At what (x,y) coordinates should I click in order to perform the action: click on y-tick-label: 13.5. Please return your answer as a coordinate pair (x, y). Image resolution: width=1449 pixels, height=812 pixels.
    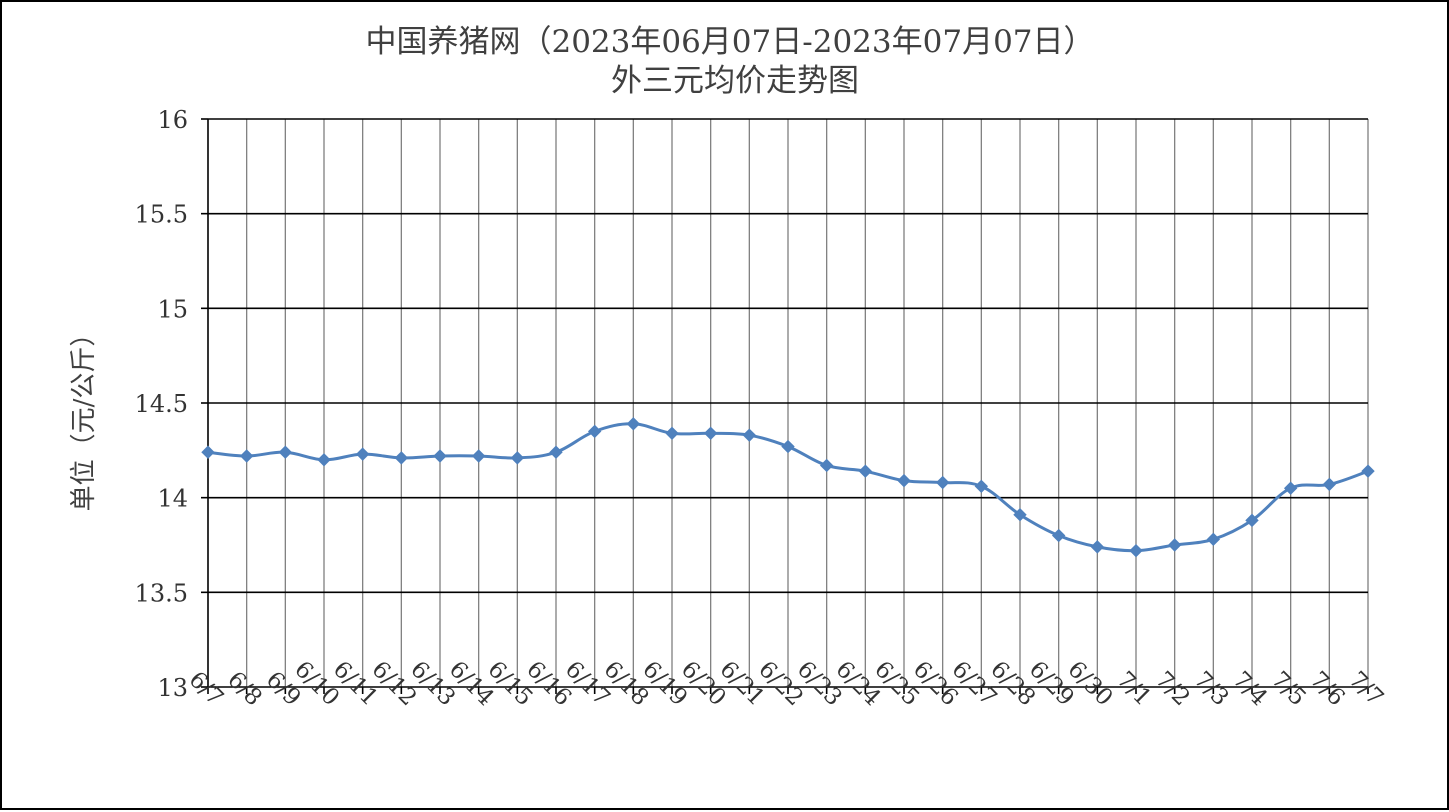
    Looking at the image, I should click on (161, 593).